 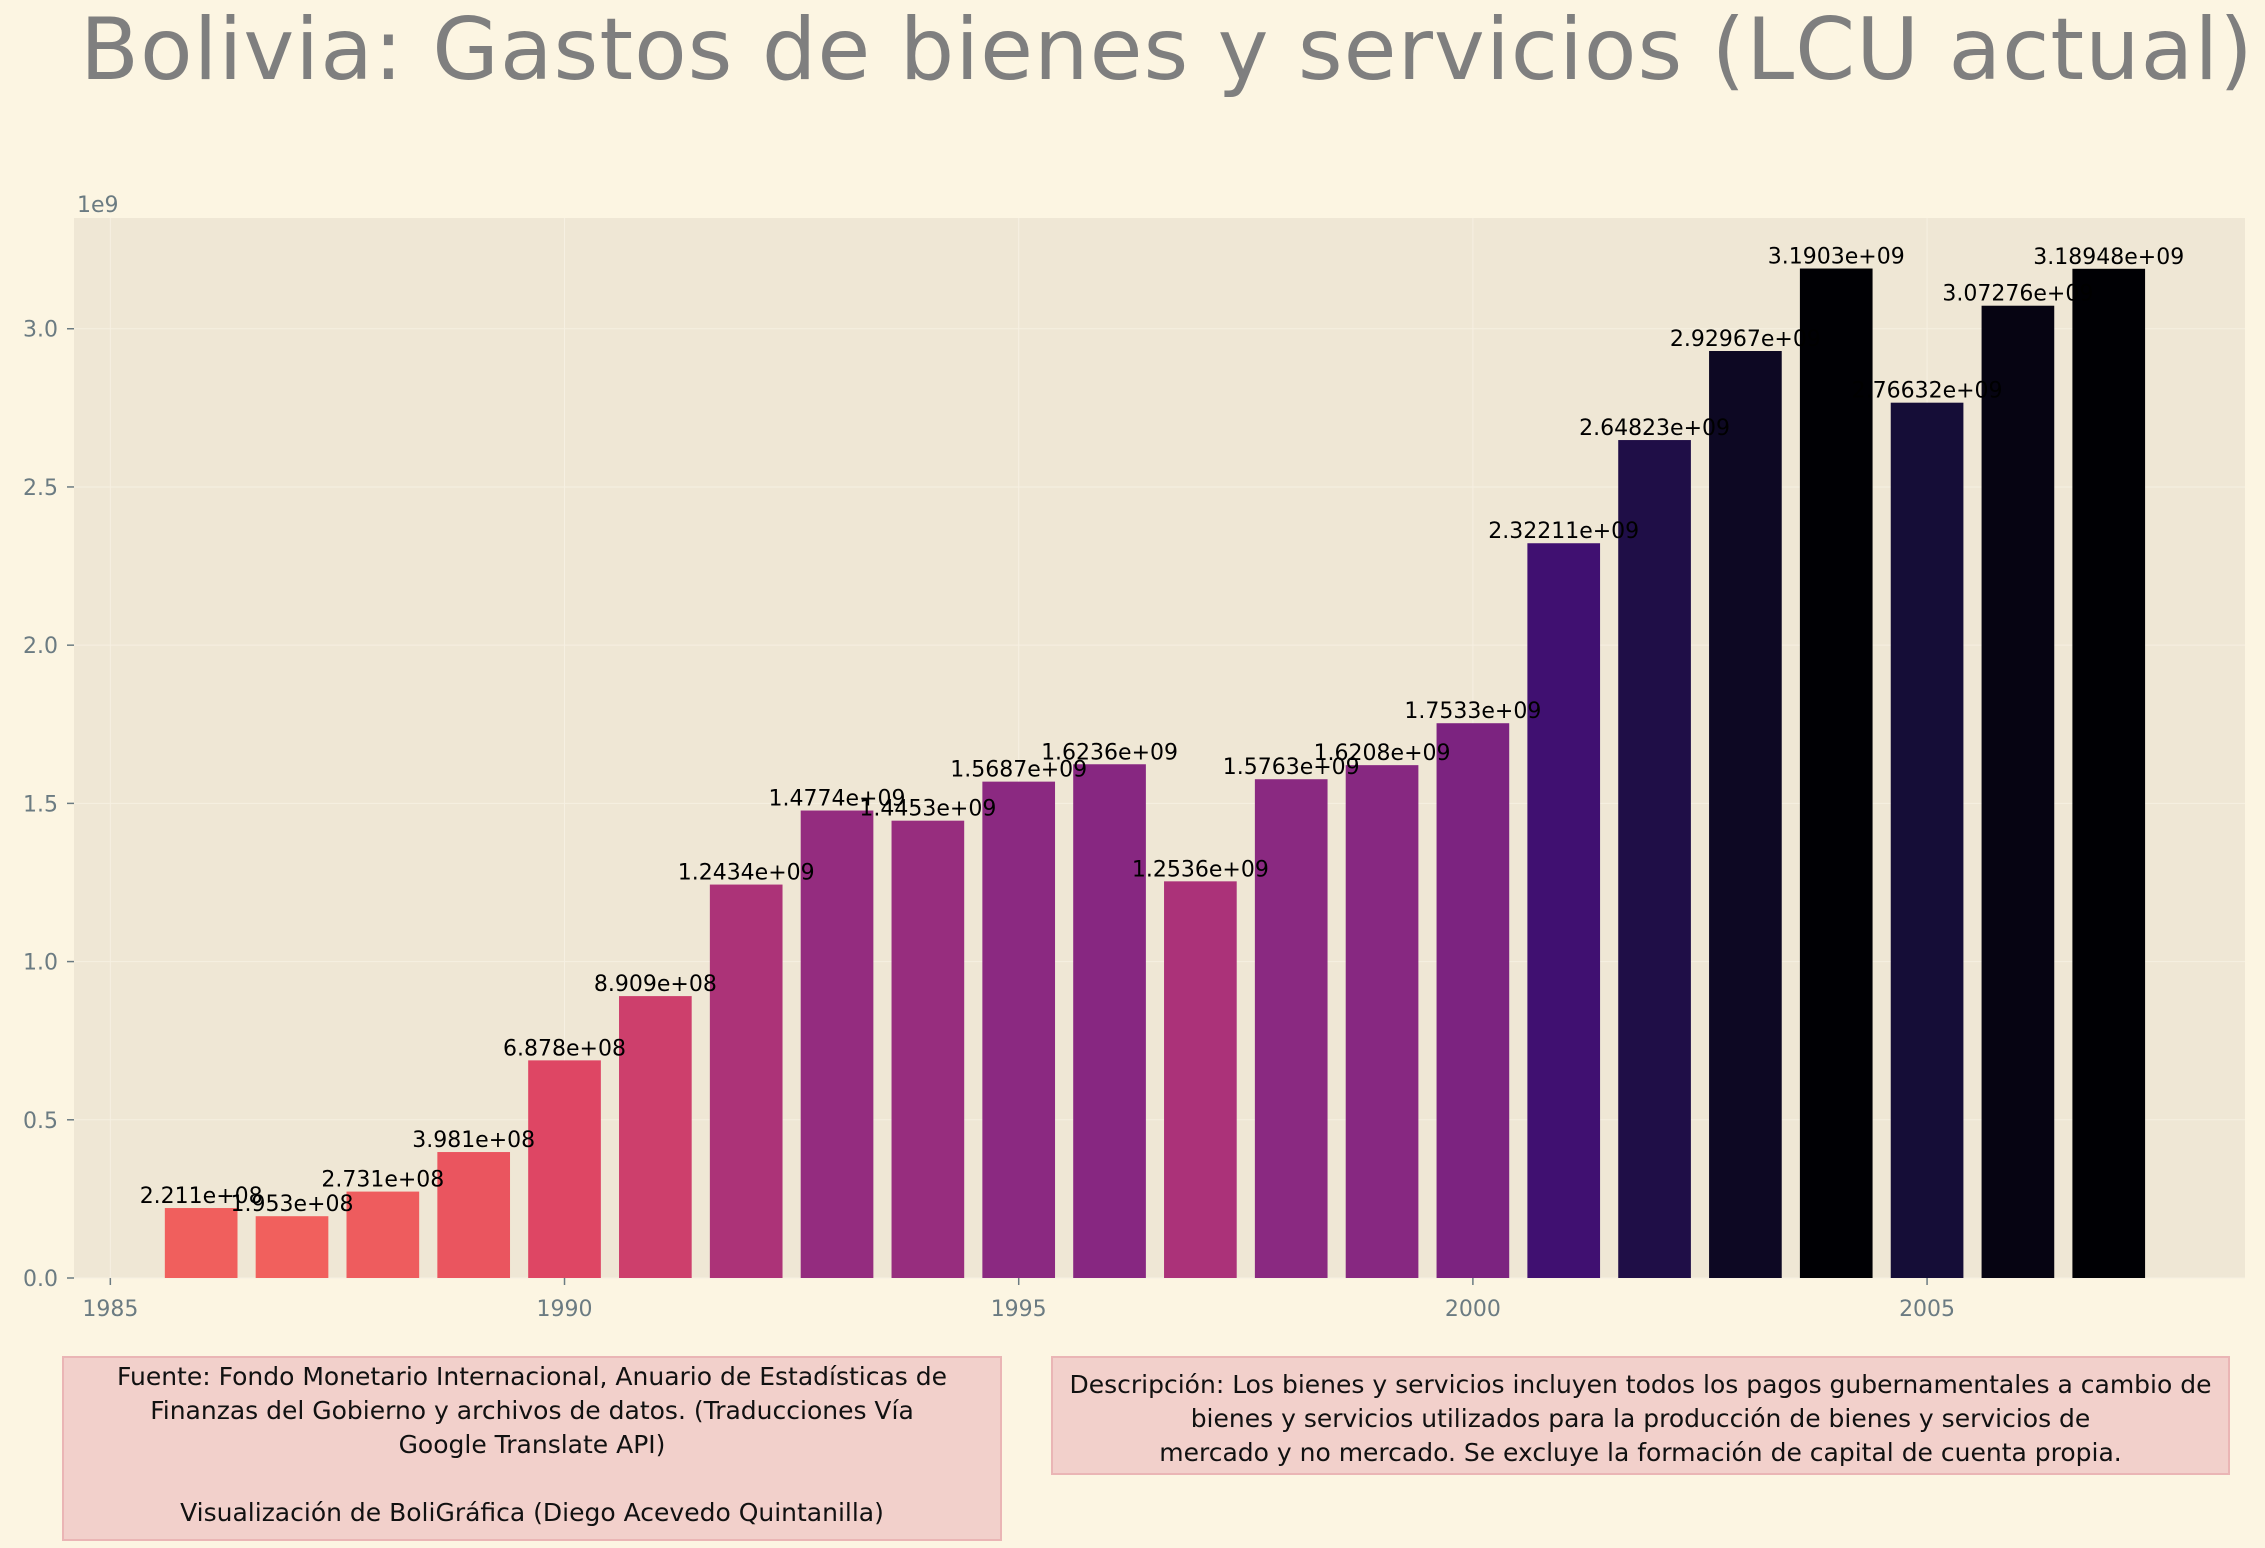 What do you see at coordinates (1654, 428) in the screenshot?
I see `bar-data-label: 2.64823e+09` at bounding box center [1654, 428].